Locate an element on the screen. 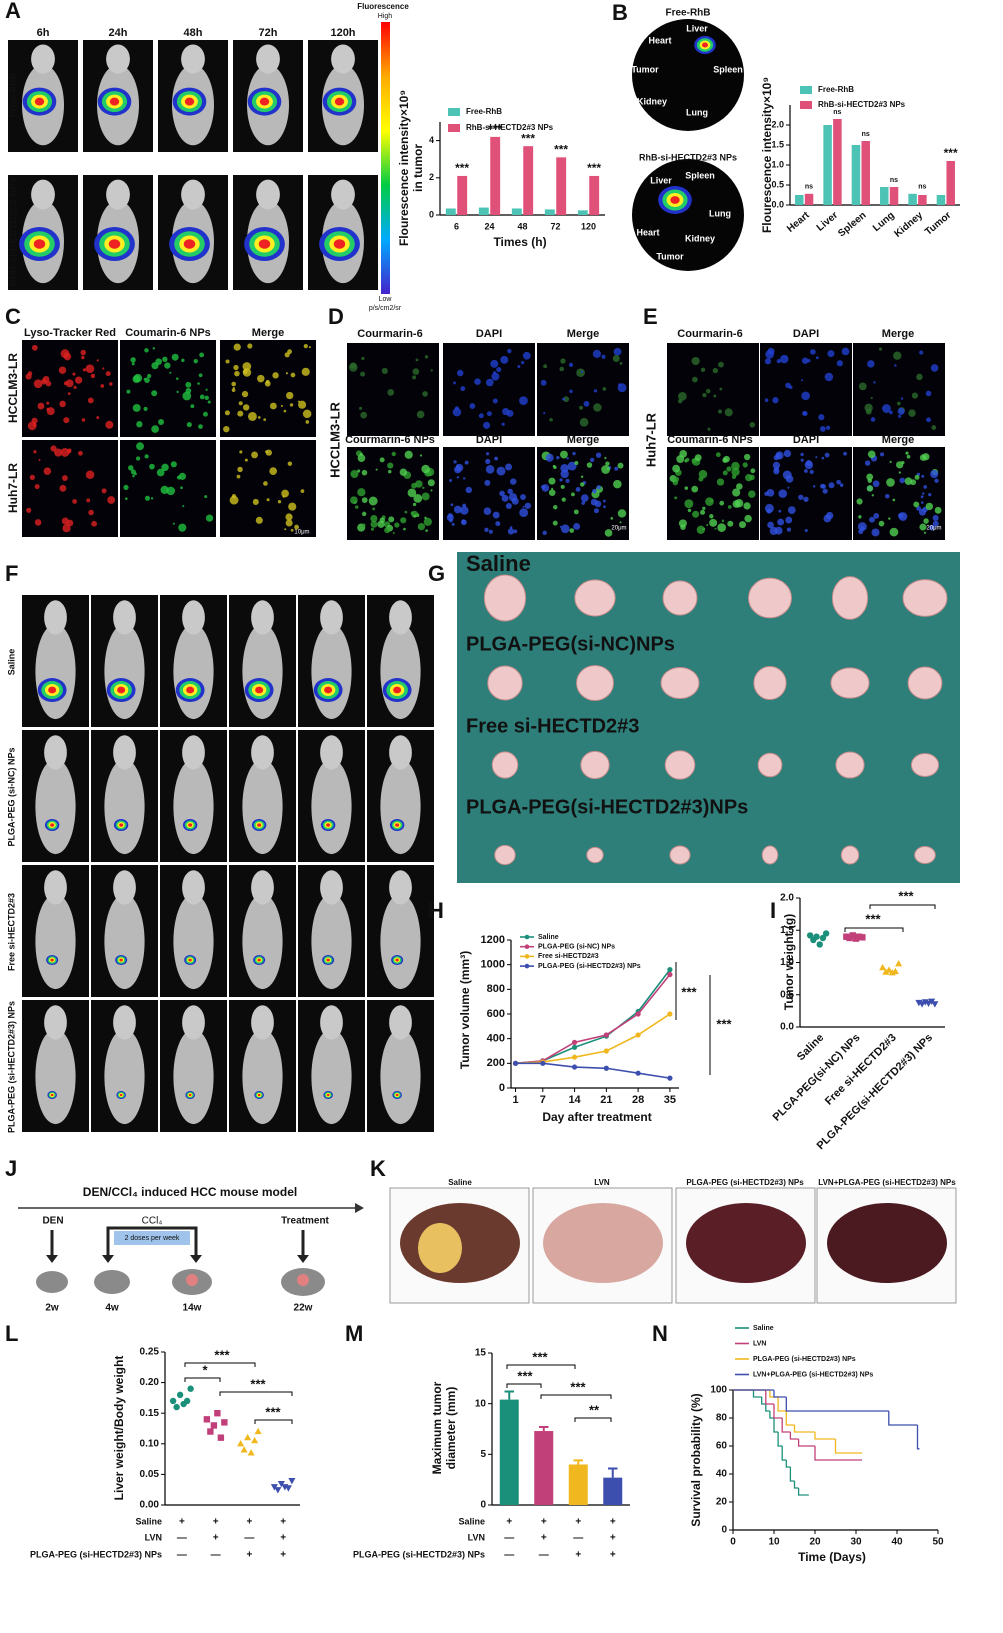 The width and height of the screenshot is (1003, 1633). condition-label: Saline is located at coordinates (148, 1521).